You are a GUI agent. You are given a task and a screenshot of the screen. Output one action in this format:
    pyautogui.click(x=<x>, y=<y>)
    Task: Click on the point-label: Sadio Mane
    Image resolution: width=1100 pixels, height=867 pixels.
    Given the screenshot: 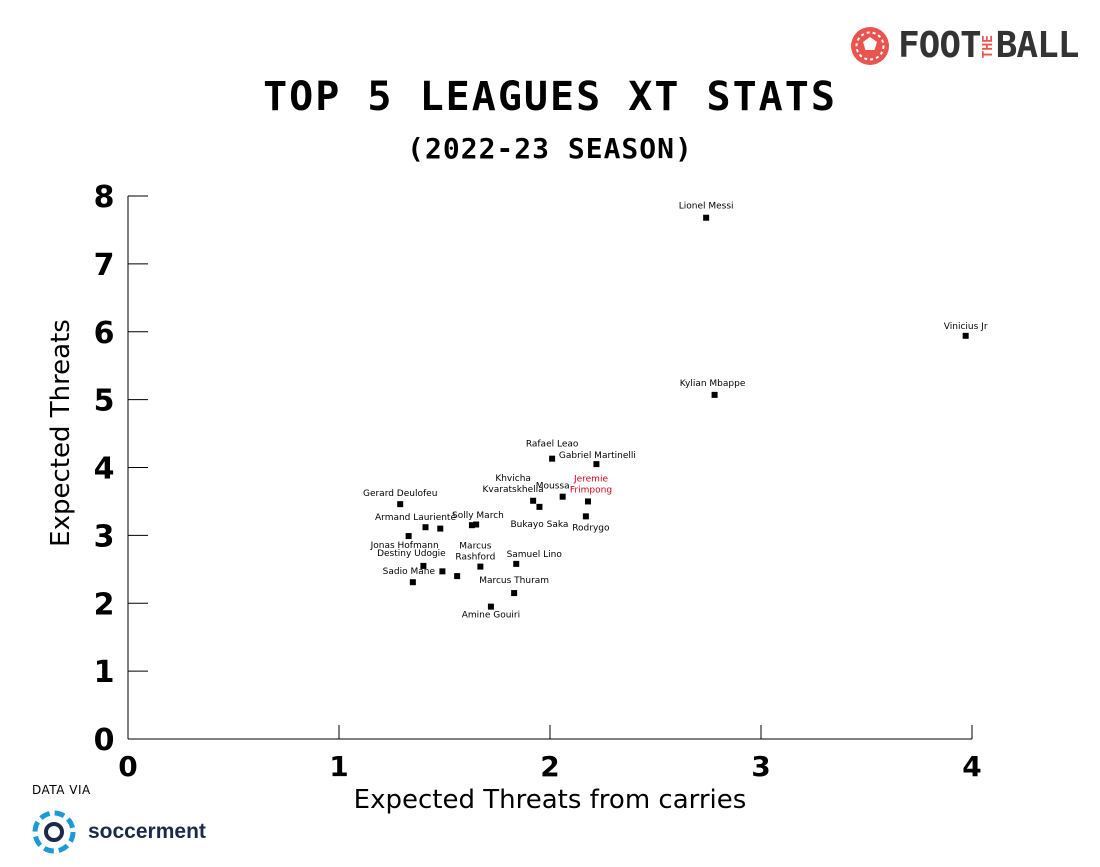 What is the action you would take?
    pyautogui.click(x=409, y=572)
    